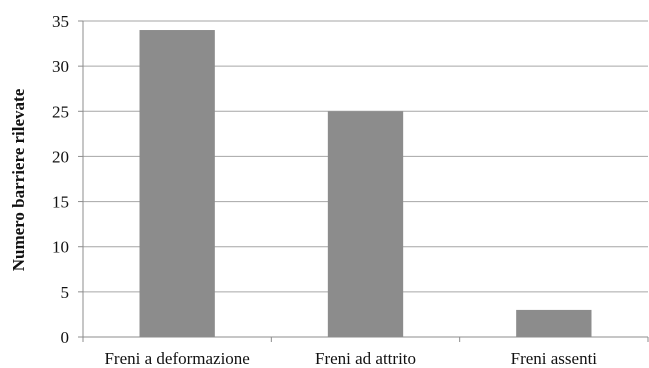 The height and width of the screenshot is (368, 649). Describe the element at coordinates (60, 247) in the screenshot. I see `y-tick-label: 10` at that location.